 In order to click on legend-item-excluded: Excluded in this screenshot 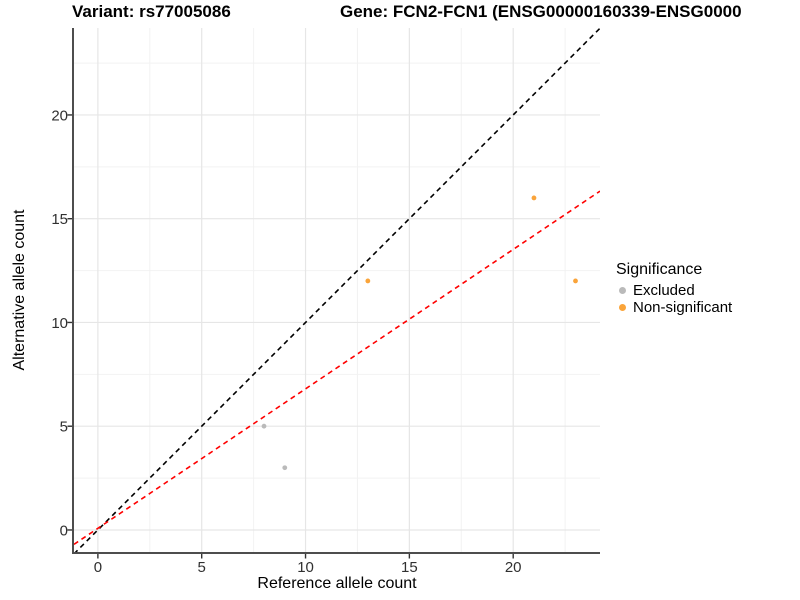, I will do `click(674, 290)`.